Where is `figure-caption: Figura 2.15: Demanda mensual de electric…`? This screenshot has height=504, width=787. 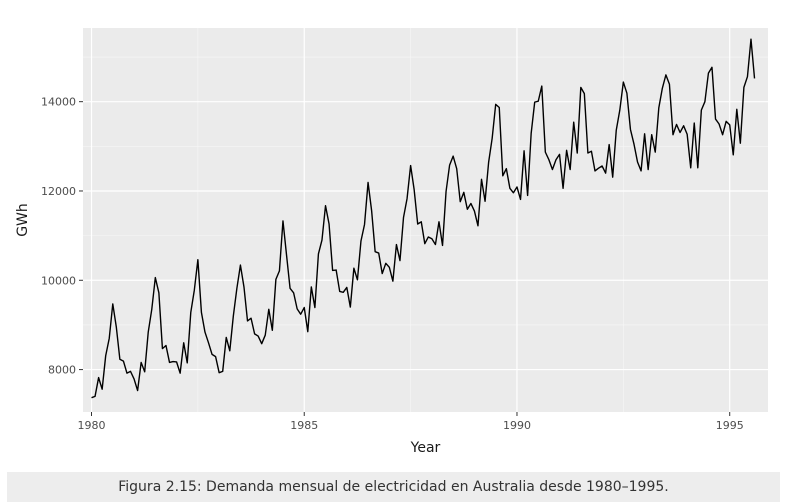
figure-caption: Figura 2.15: Demanda mensual de electric… is located at coordinates (393, 487).